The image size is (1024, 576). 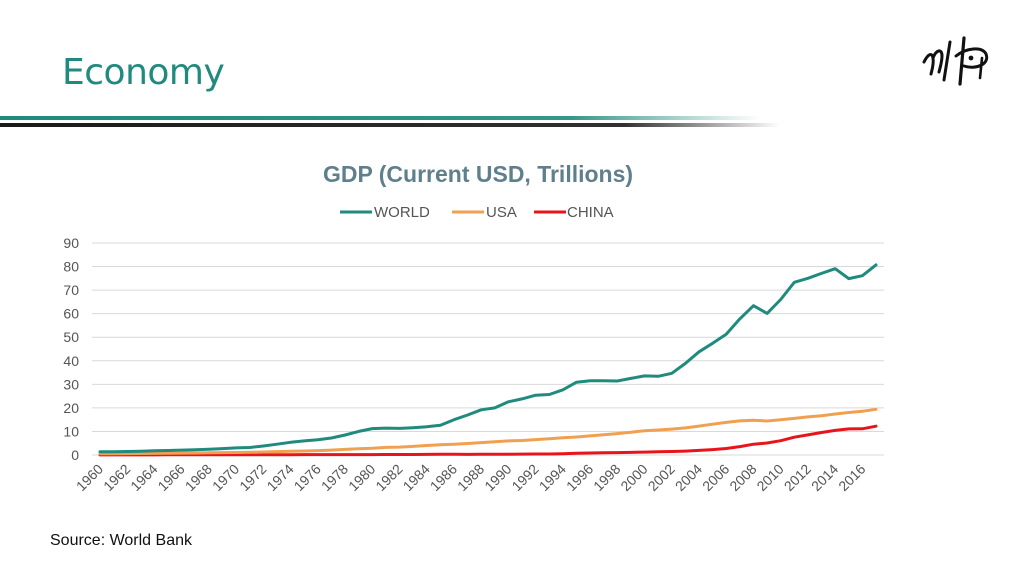 What do you see at coordinates (71, 267) in the screenshot?
I see `y-tick-label: 80` at bounding box center [71, 267].